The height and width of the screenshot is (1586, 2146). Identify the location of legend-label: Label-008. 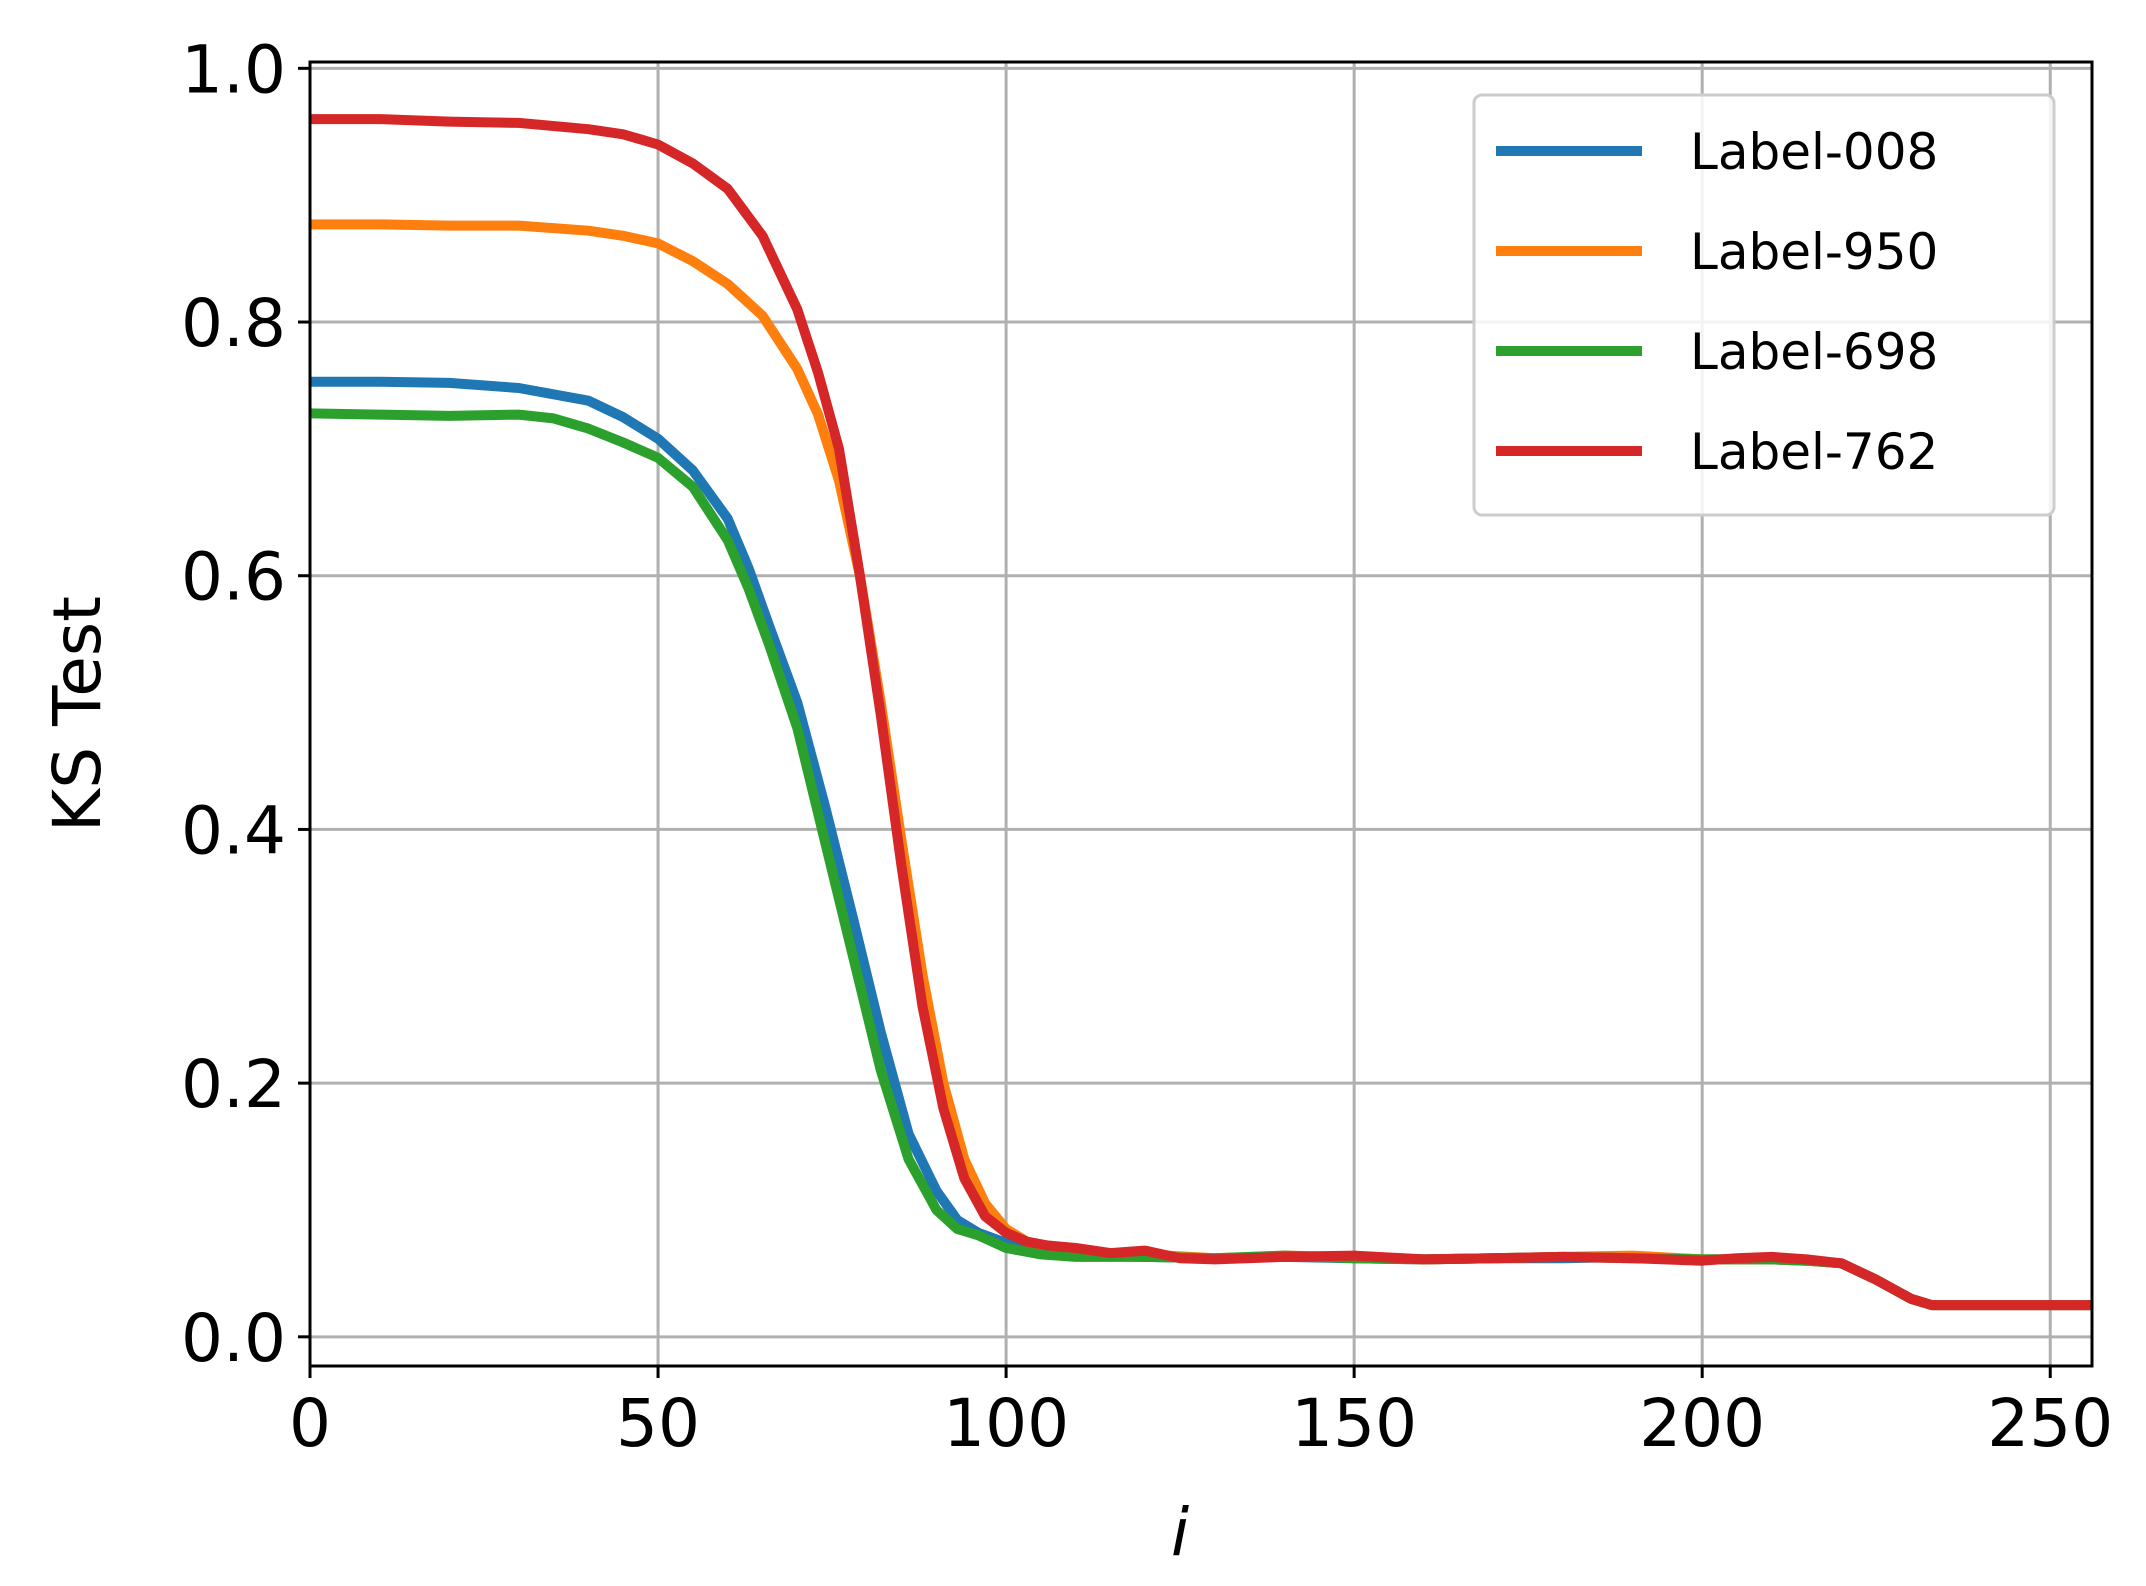
(1814, 152).